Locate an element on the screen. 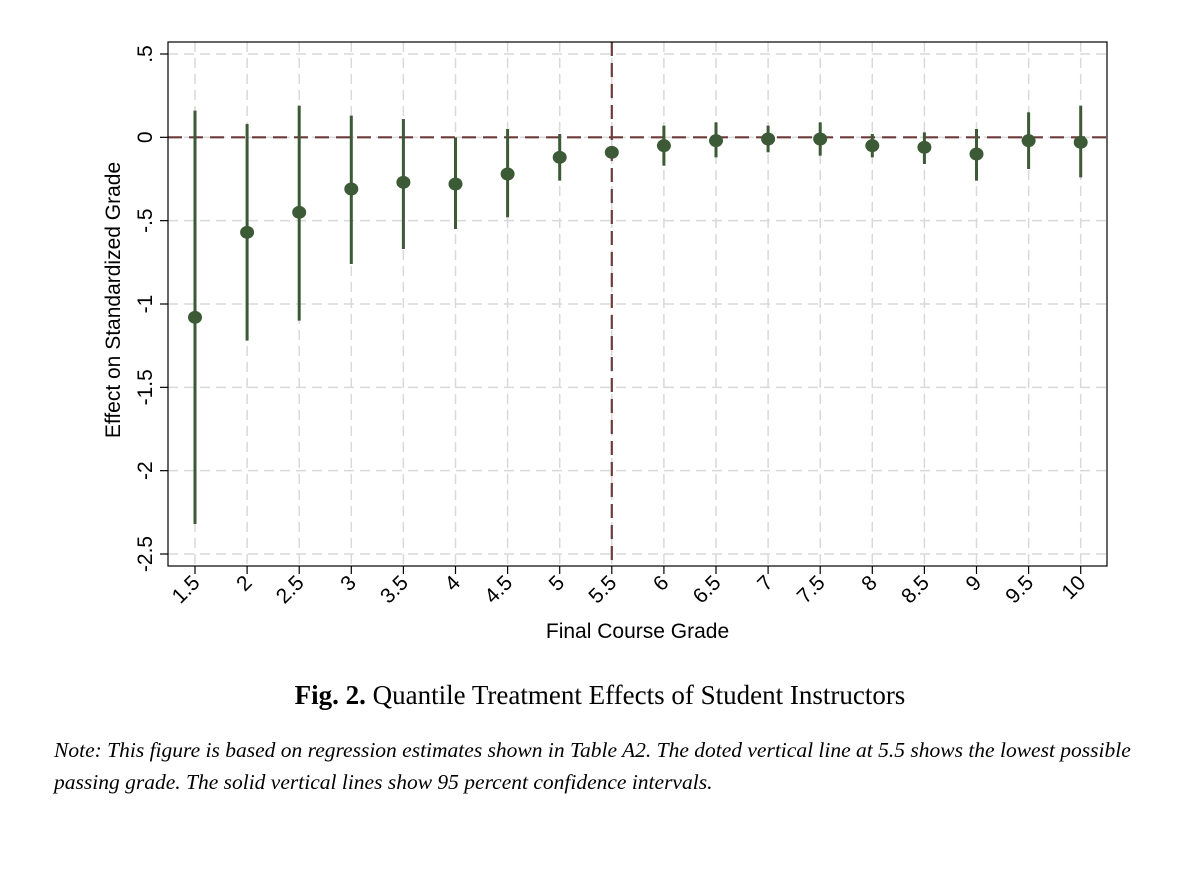 Image resolution: width=1200 pixels, height=873 pixels. x-tick-label: 6.5 is located at coordinates (707, 589).